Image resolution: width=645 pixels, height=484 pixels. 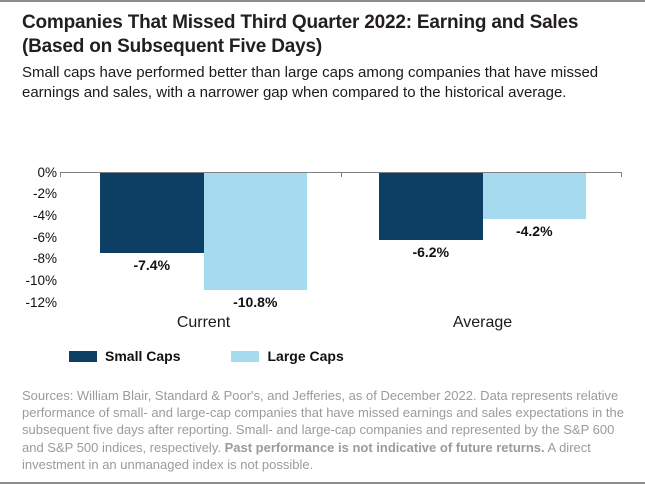 I want to click on bar-value-label: -4.2%, so click(x=534, y=230).